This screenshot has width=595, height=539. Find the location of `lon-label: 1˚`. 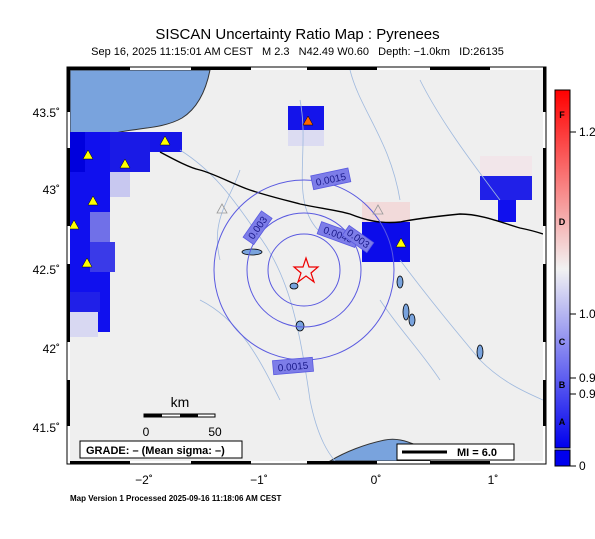

lon-label: 1˚ is located at coordinates (493, 480).